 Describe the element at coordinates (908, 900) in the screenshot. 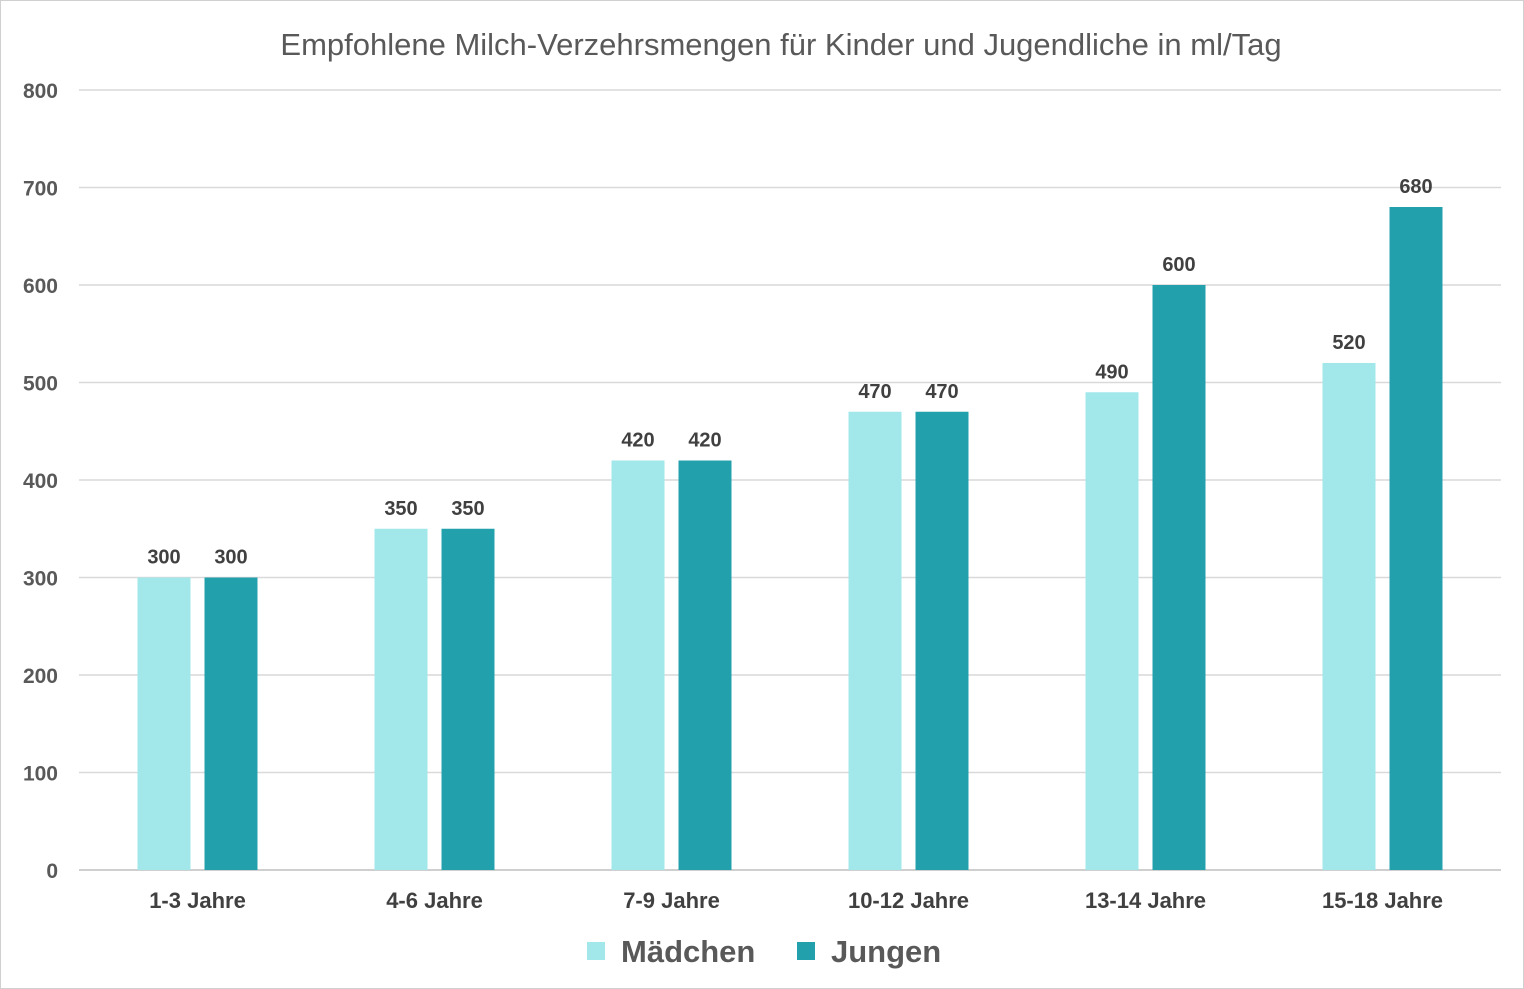

I see `x-tick-label: 10-12 Jahre` at that location.